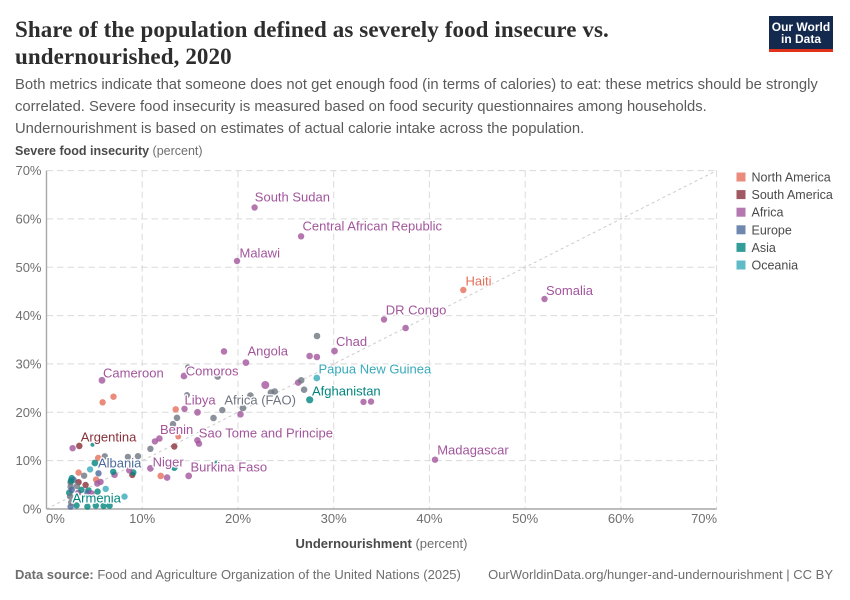 This screenshot has height=600, width=850. Describe the element at coordinates (266, 433) in the screenshot. I see `svg-text: Sao Tome and Principe` at that location.